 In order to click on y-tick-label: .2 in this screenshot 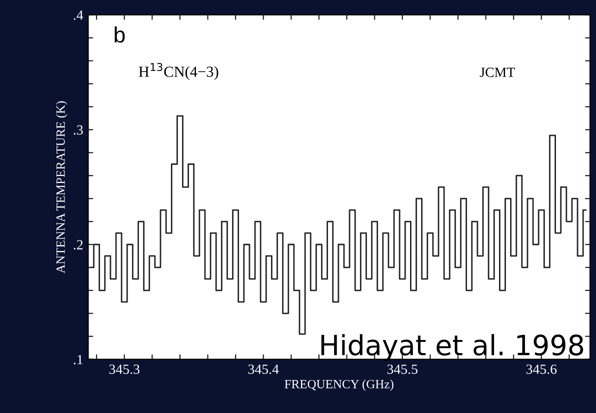, I will do `click(78, 245)`.